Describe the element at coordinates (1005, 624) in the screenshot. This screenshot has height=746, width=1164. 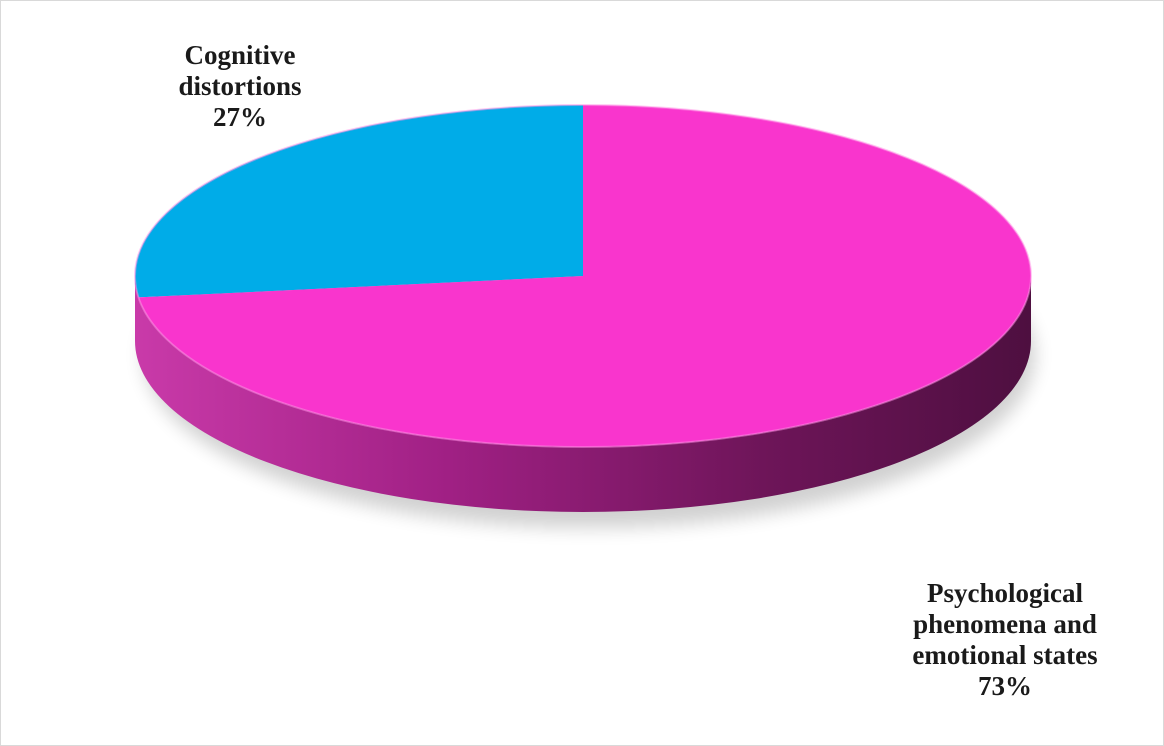
I see `slice-label-line: phenomena and` at that location.